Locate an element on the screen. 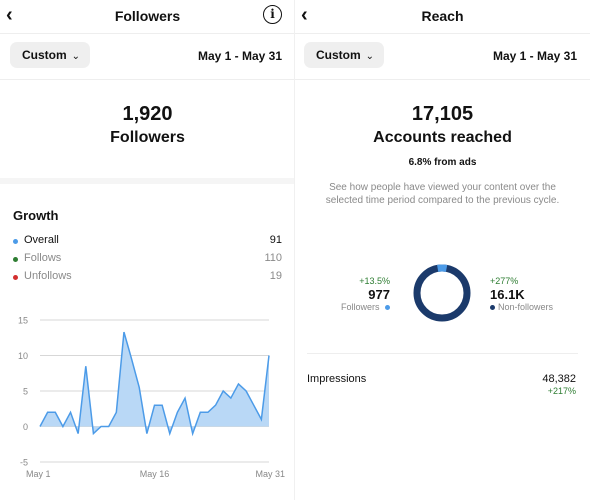 This screenshot has width=590, height=500. legend-unfollows: Unfollows 19 is located at coordinates (147, 278).